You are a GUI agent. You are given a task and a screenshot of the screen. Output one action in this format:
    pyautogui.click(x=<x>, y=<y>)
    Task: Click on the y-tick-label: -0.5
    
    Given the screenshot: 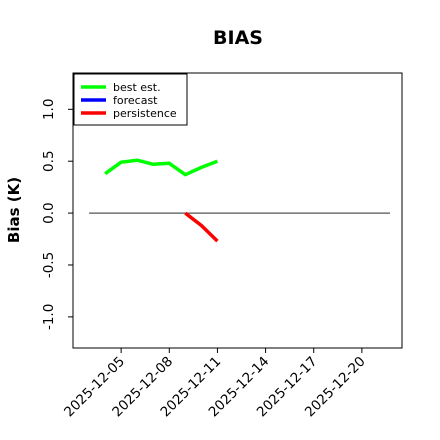 What is the action you would take?
    pyautogui.click(x=49, y=265)
    